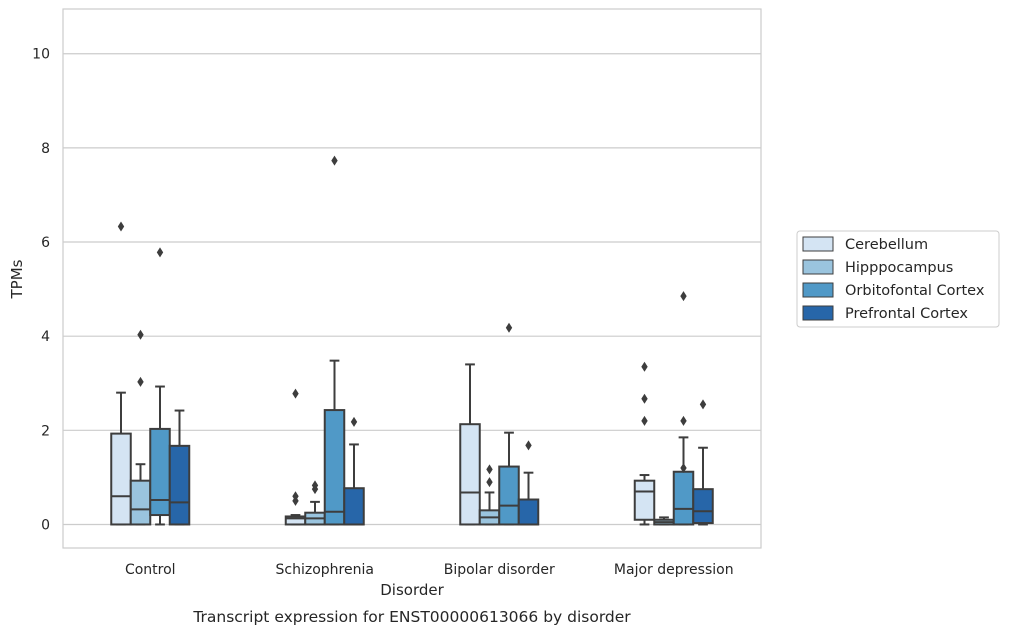  I want to click on y-tick-label: 6, so click(45, 243).